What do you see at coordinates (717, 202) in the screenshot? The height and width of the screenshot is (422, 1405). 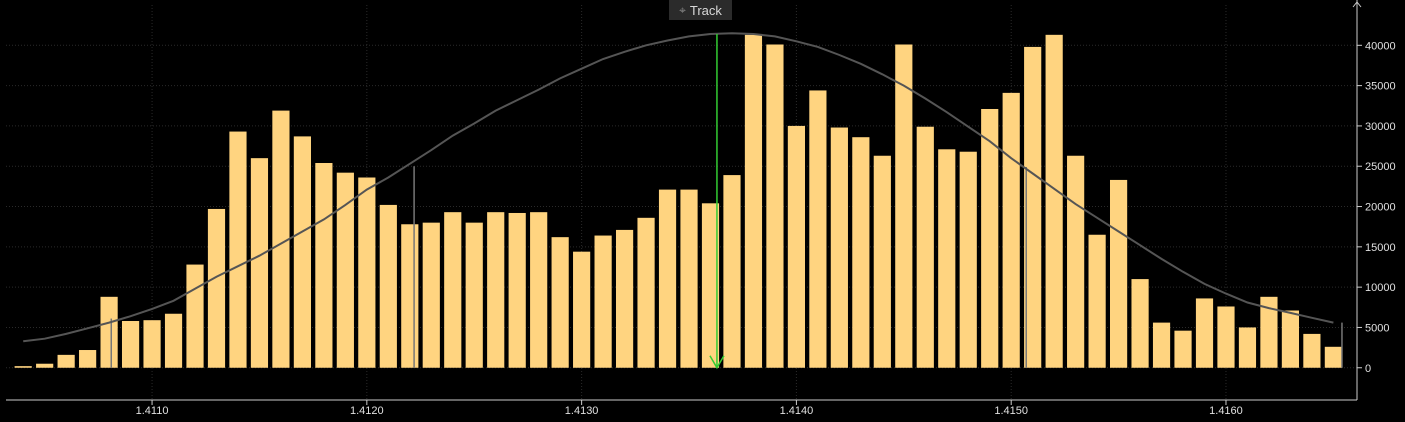 I see `track-marker` at bounding box center [717, 202].